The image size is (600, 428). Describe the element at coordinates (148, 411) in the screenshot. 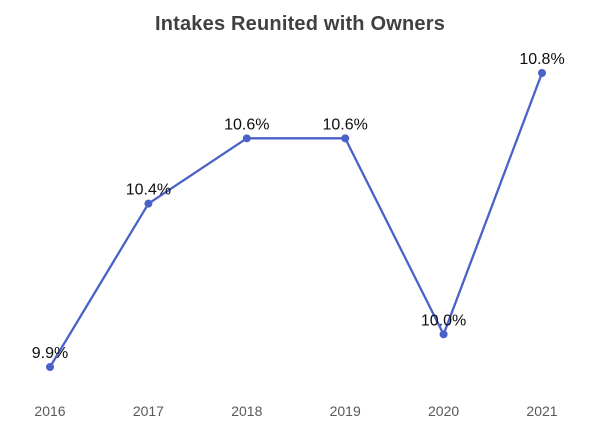

I see `x-axis-label: 2017` at that location.